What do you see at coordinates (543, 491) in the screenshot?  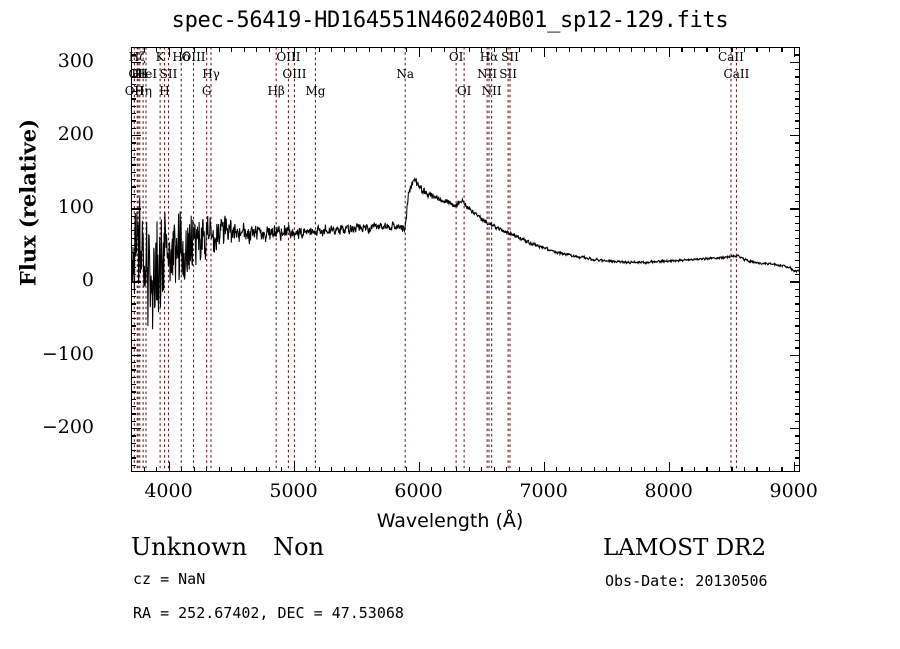 I see `x-tick-label: 7000` at bounding box center [543, 491].